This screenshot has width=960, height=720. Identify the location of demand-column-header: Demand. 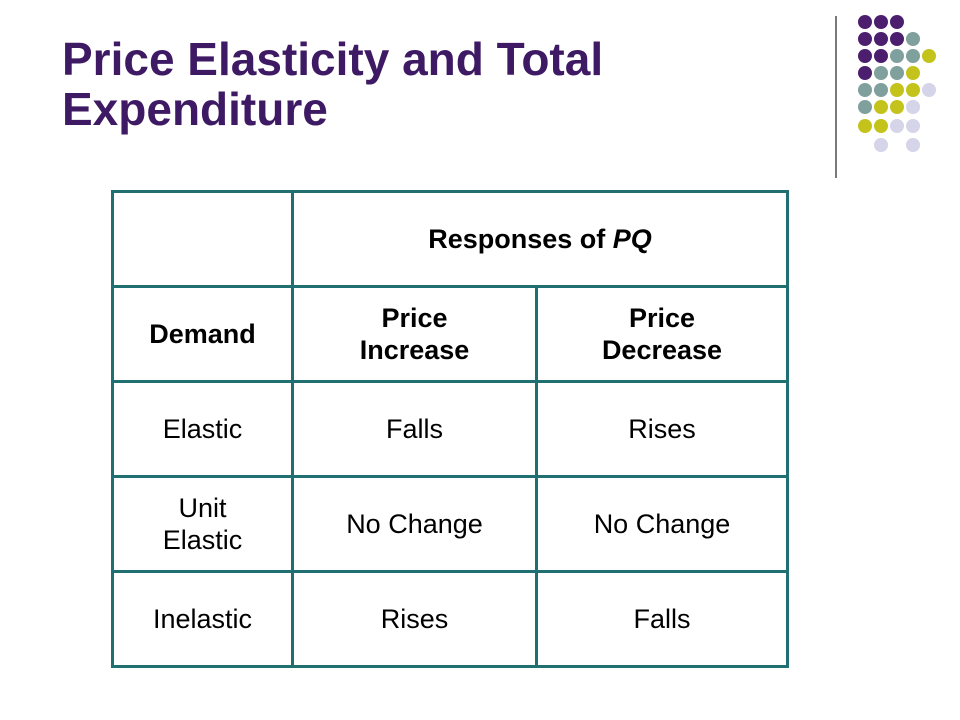
(202, 334).